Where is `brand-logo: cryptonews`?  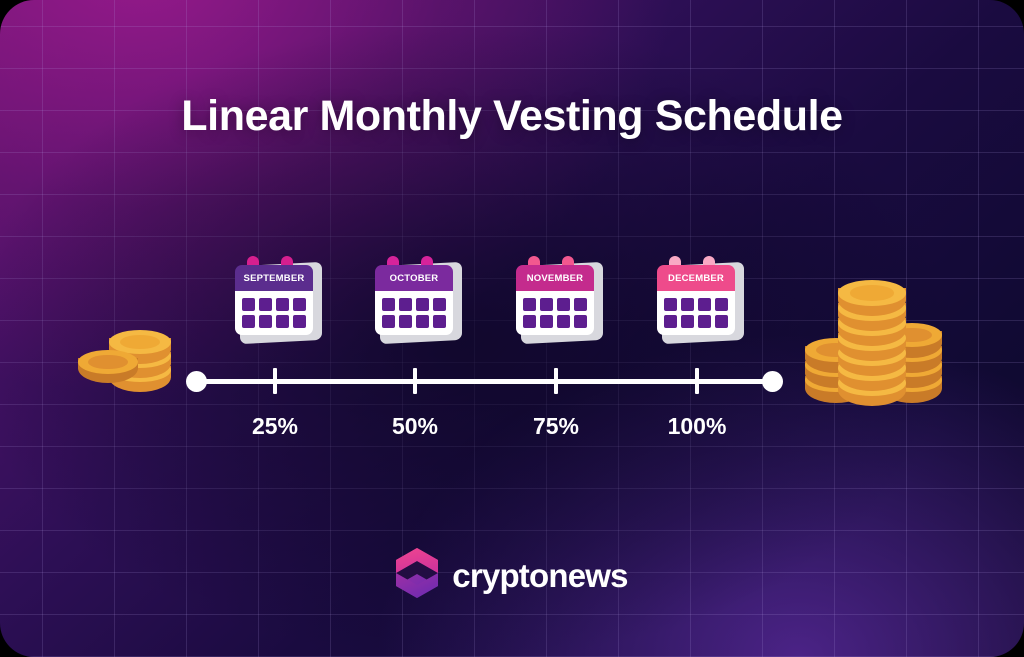
brand-logo: cryptonews is located at coordinates (512, 575).